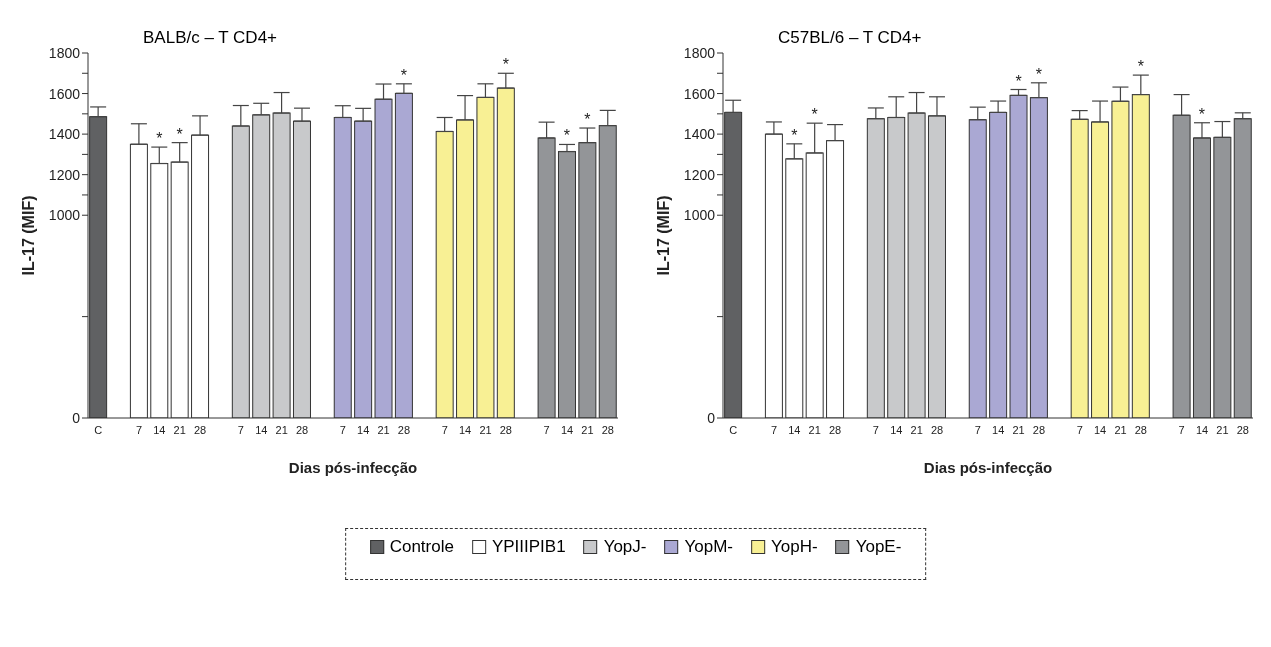 The height and width of the screenshot is (647, 1271). Describe the element at coordinates (794, 547) in the screenshot. I see `legend-label: YopH-` at that location.